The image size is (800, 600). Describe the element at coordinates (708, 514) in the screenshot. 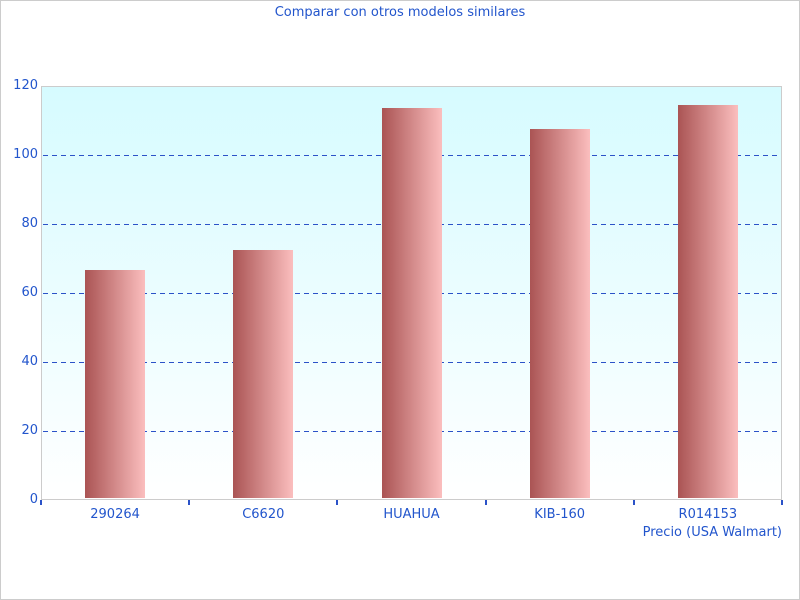

I see `x-axis-category-label-R014153: R014153` at that location.